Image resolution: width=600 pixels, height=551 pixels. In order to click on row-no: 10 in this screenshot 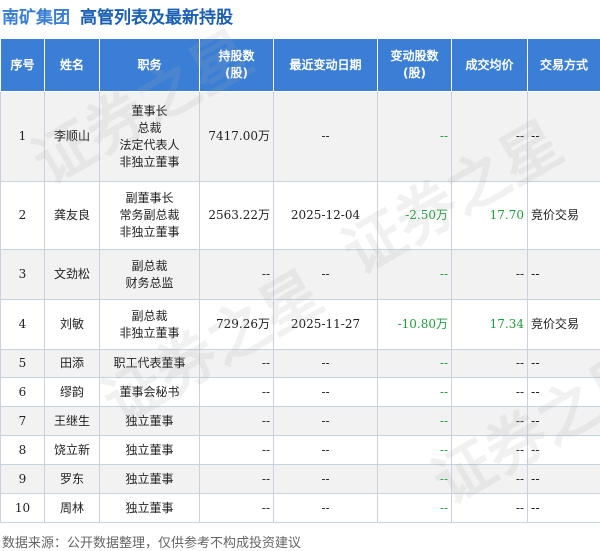, I will do `click(23, 508)`.